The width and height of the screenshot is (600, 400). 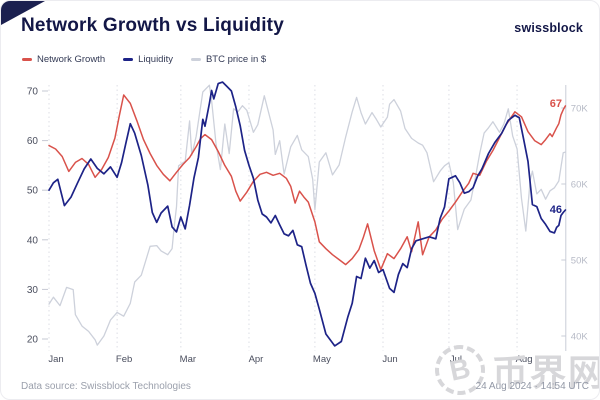 What do you see at coordinates (33, 240) in the screenshot?
I see `svg-text: 40` at bounding box center [33, 240].